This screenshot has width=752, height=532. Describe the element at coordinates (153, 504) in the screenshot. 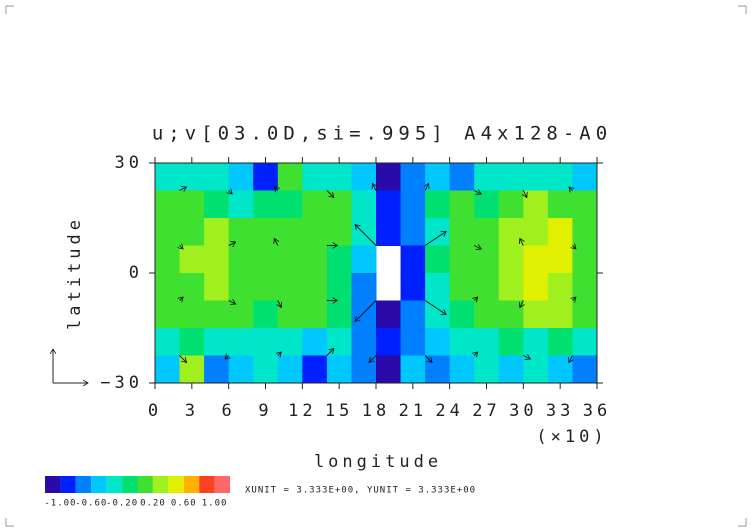

I see `colorbar-tick-label: 0.20` at that location.